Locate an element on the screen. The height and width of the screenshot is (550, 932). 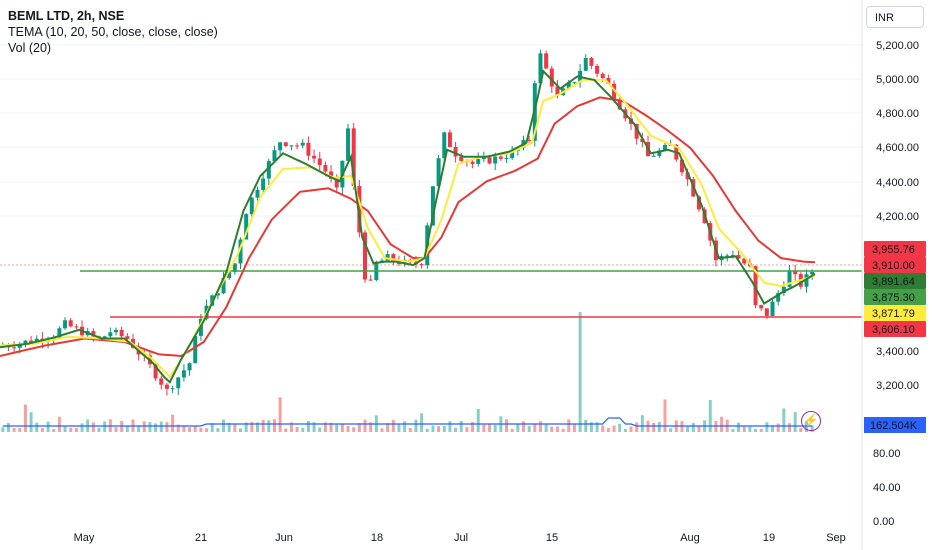
volume-tick-label: 0.00 is located at coordinates (883, 522).